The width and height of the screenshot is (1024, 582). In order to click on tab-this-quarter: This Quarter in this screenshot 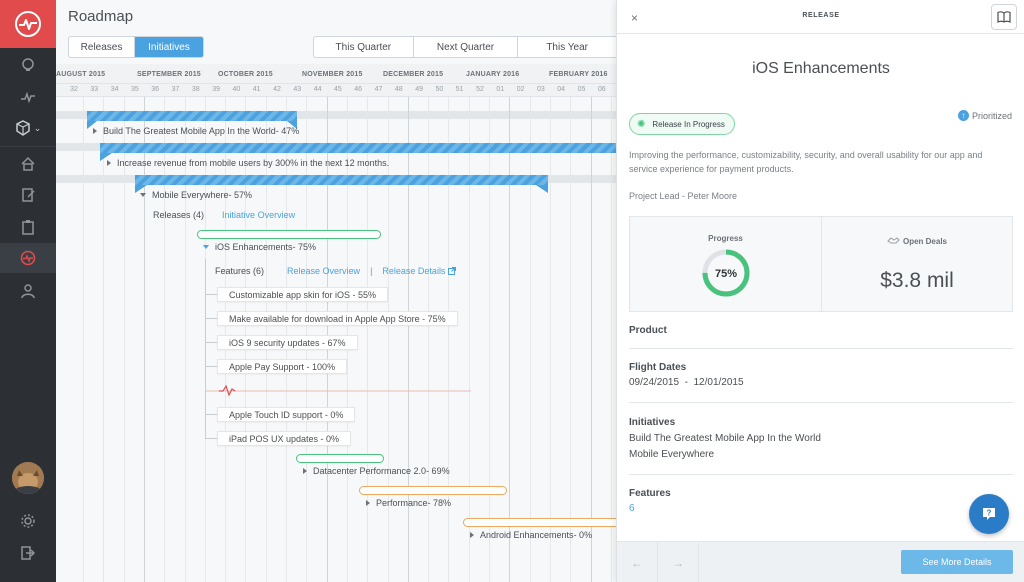, I will do `click(364, 47)`.